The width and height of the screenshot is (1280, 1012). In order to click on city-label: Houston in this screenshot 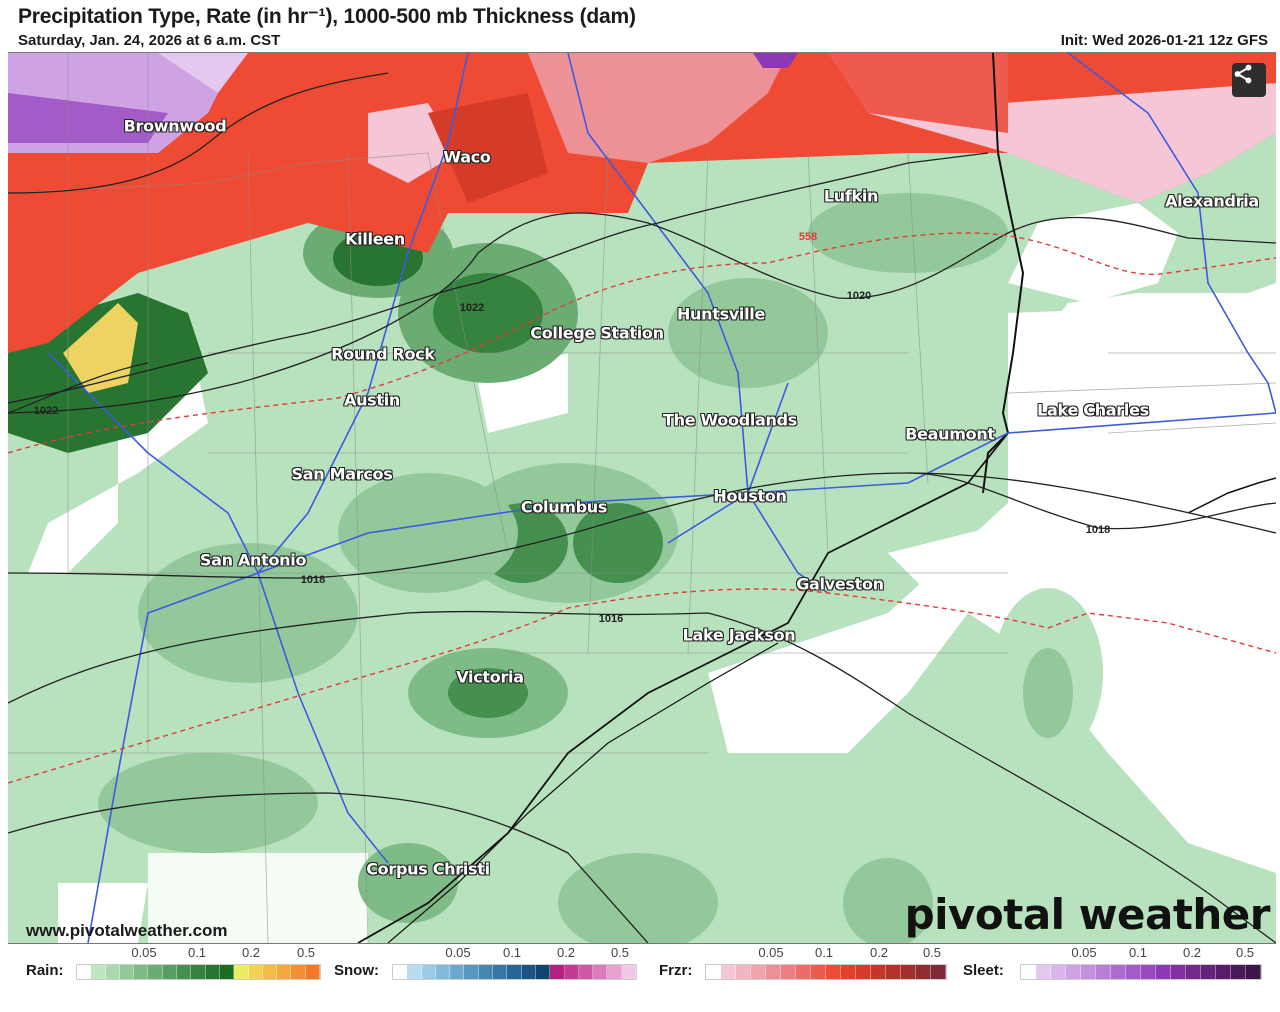, I will do `click(750, 496)`.